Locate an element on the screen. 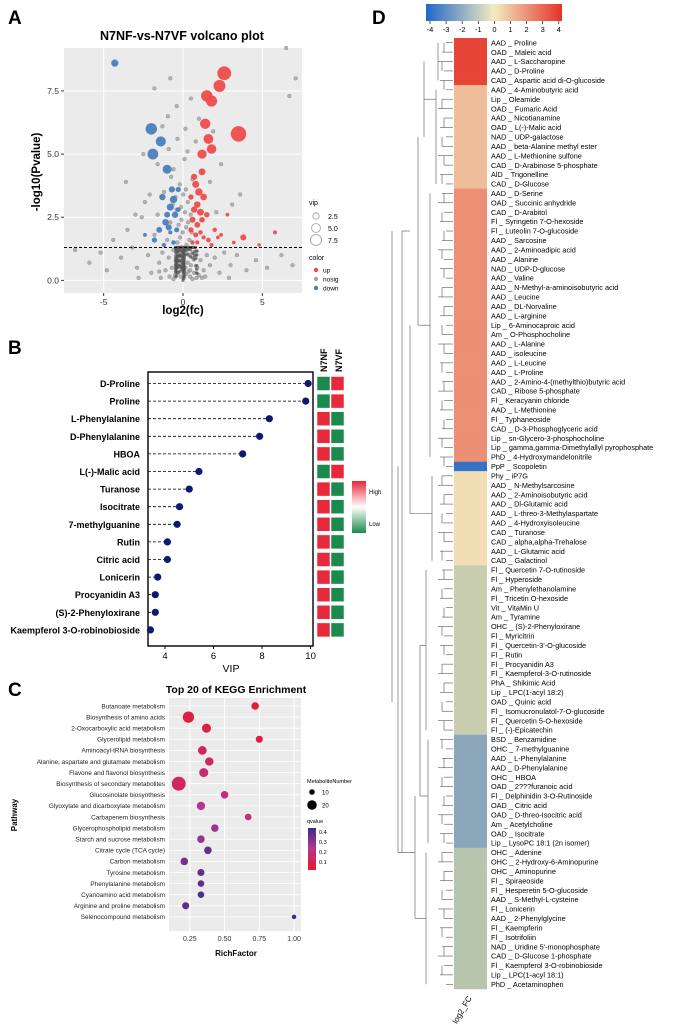 The height and width of the screenshot is (1025, 699). heatmap-row-label: AlD _ Trigonelline is located at coordinates (519, 174).